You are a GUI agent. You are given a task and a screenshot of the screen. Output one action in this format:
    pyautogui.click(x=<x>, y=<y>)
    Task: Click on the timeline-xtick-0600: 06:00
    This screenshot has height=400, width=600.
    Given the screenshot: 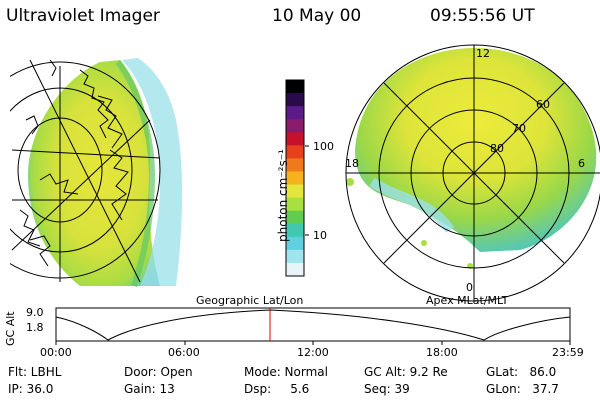 What is the action you would take?
    pyautogui.click(x=184, y=352)
    